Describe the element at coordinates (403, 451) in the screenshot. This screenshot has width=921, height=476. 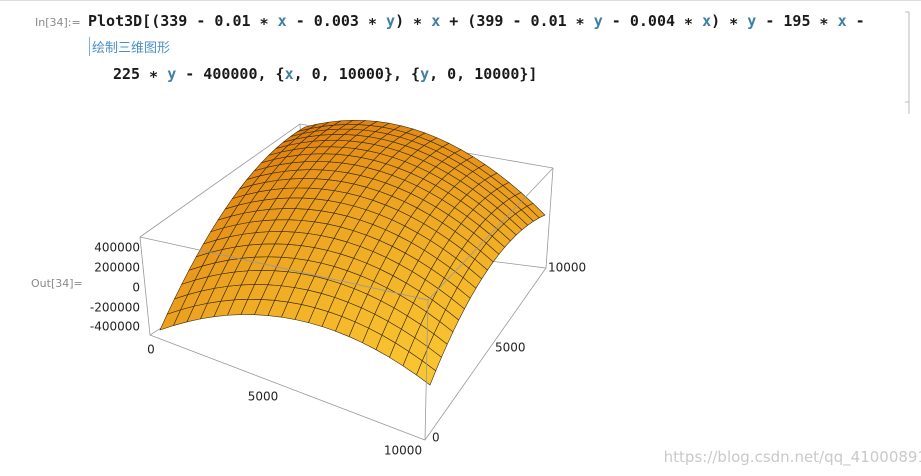
I see `x-tick-label: 10000` at that location.